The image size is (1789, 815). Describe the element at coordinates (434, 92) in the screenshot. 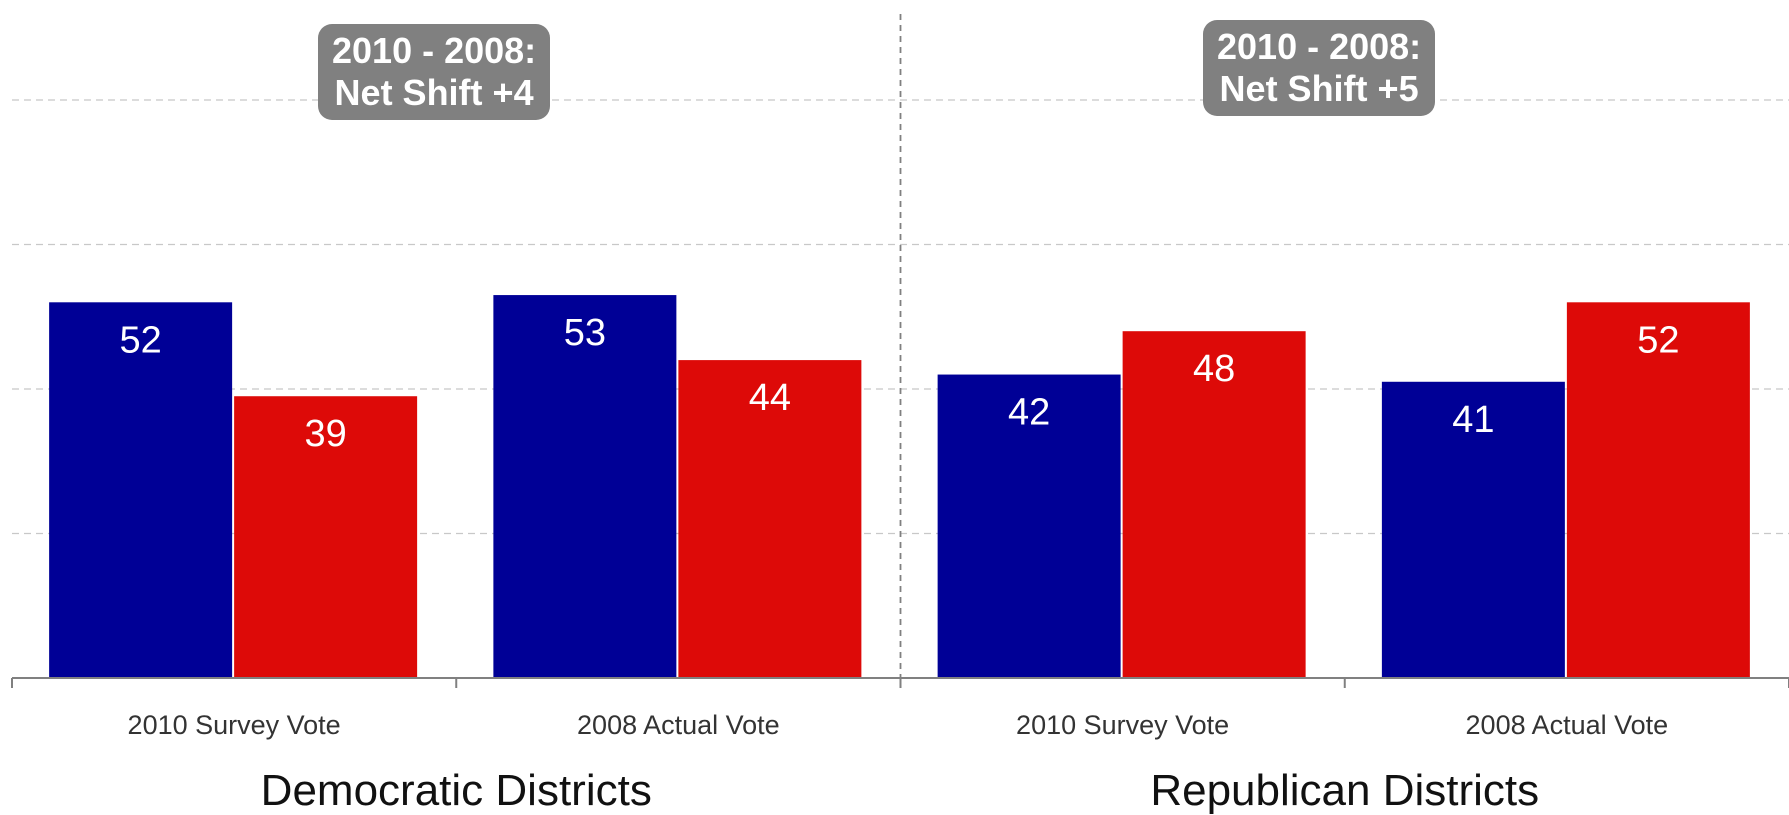

I see `annotation-line2: Net Shift +4` at that location.